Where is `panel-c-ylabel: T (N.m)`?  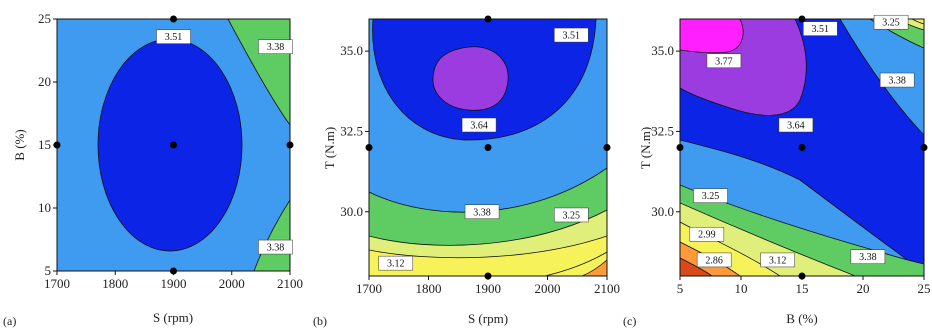 panel-c-ylabel: T (N.m) is located at coordinates (645, 148).